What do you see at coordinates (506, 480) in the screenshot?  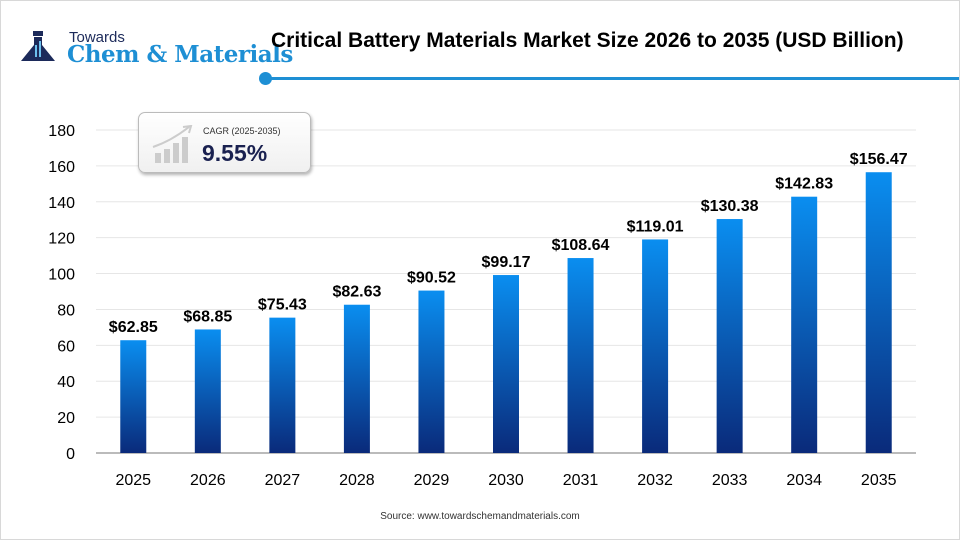 I see `x-tick-label: 2030` at bounding box center [506, 480].